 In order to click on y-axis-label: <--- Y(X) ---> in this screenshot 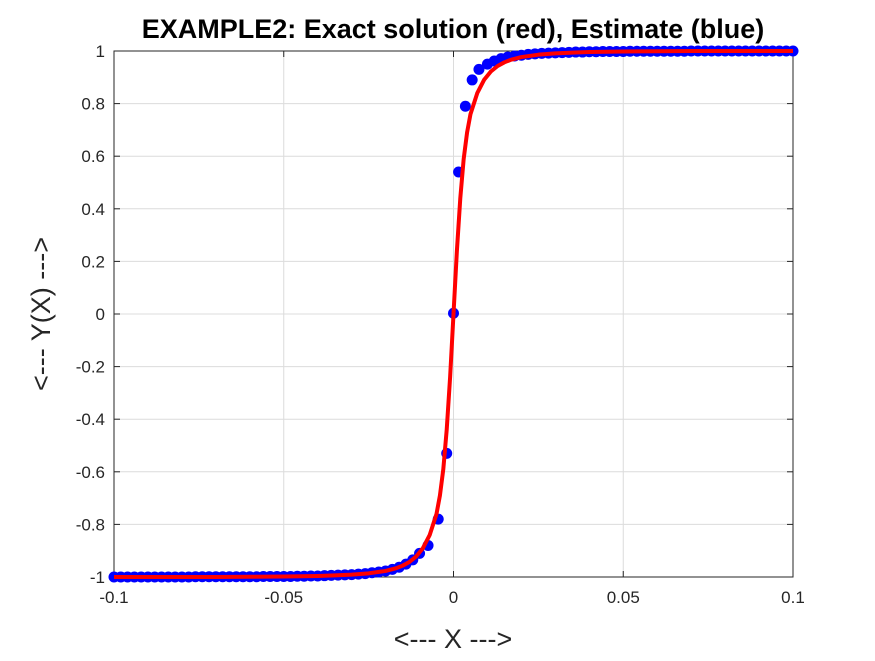, I will do `click(41, 314)`.